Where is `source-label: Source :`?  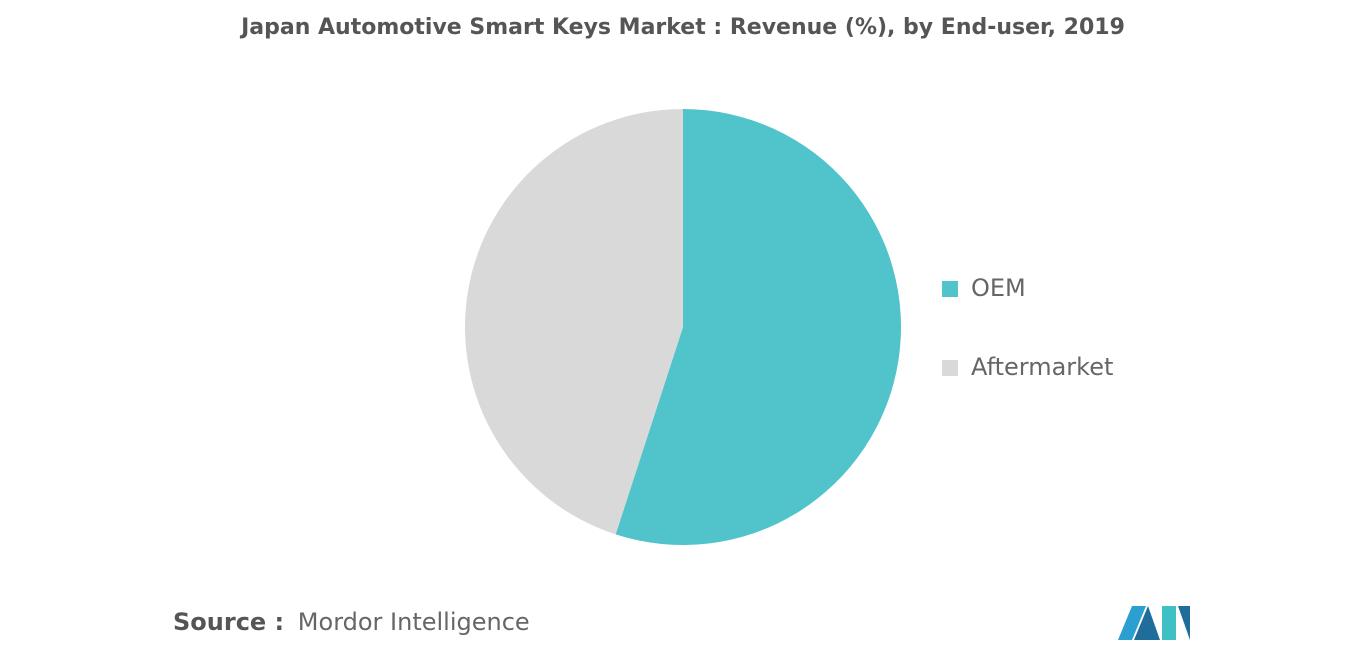
source-label: Source : is located at coordinates (228, 622).